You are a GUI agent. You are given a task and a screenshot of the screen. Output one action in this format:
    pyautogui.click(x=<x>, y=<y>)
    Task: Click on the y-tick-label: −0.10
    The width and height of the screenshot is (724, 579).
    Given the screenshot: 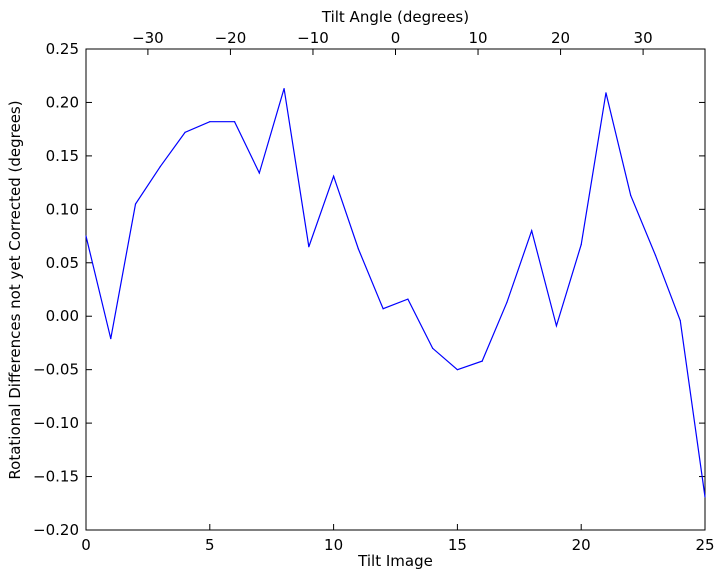 What is the action you would take?
    pyautogui.click(x=56, y=423)
    